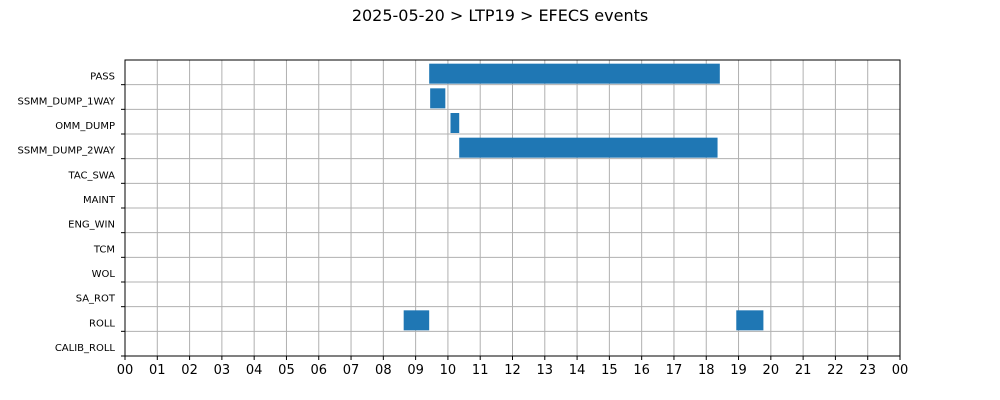 This screenshot has width=1000, height=400. Describe the element at coordinates (286, 370) in the screenshot. I see `x-tick-label: 05` at that location.